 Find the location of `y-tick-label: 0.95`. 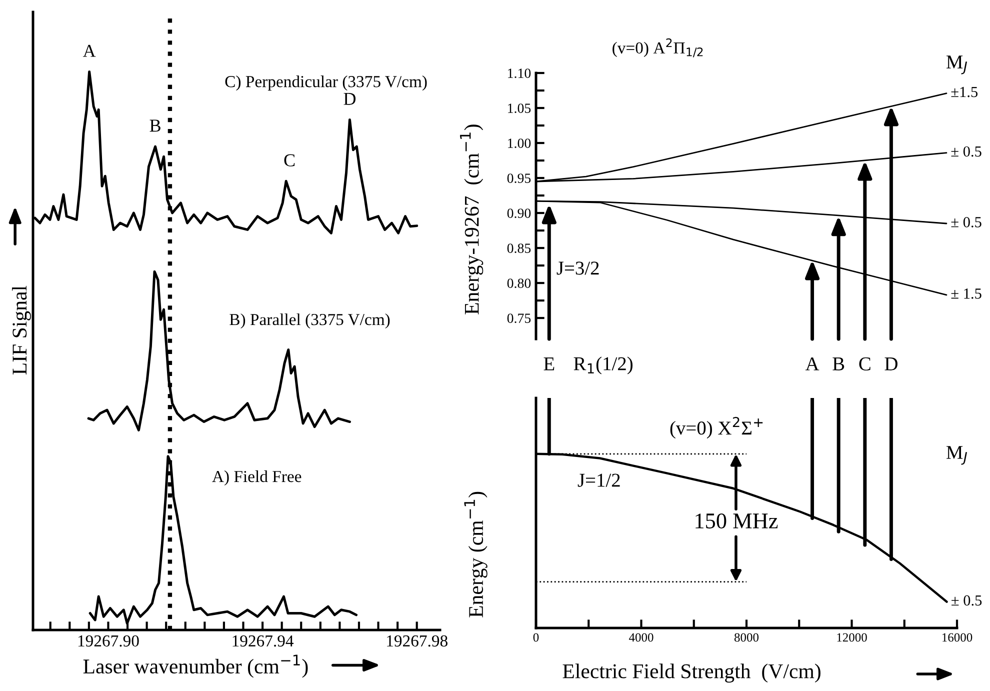

y-tick-label: 0.95 is located at coordinates (519, 179).